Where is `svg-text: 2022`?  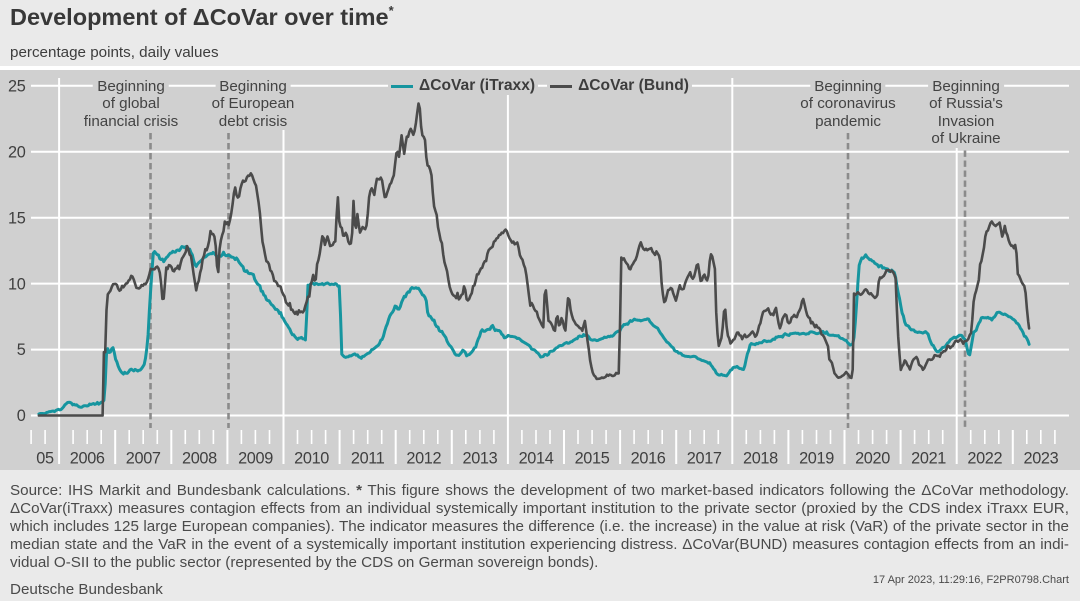
svg-text: 2022 is located at coordinates (984, 459).